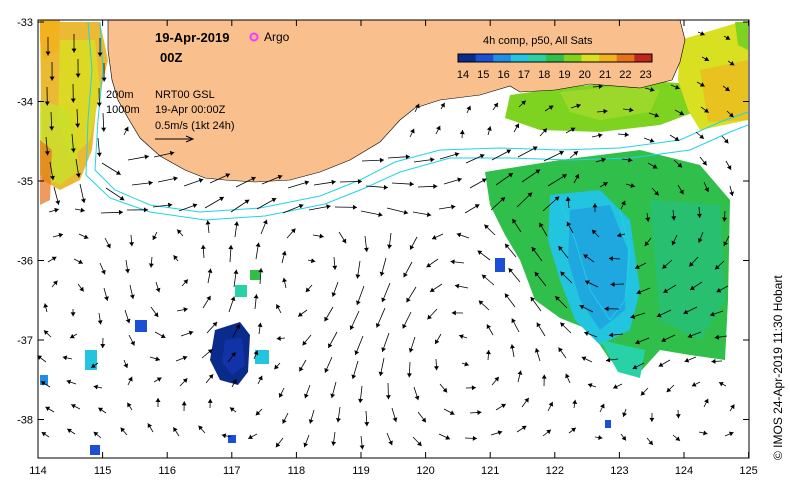 This screenshot has height=492, width=790. I want to click on argo-icon, so click(254, 37).